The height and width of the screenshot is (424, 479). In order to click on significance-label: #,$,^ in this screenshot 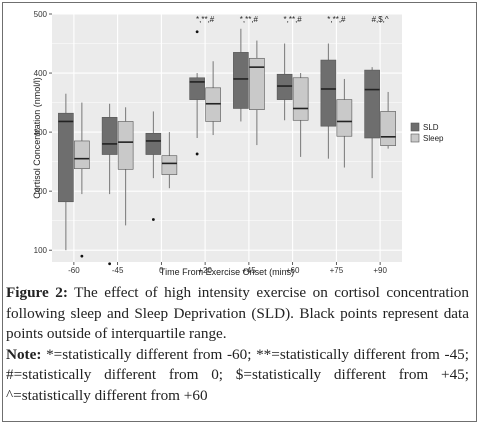, I will do `click(380, 19)`.